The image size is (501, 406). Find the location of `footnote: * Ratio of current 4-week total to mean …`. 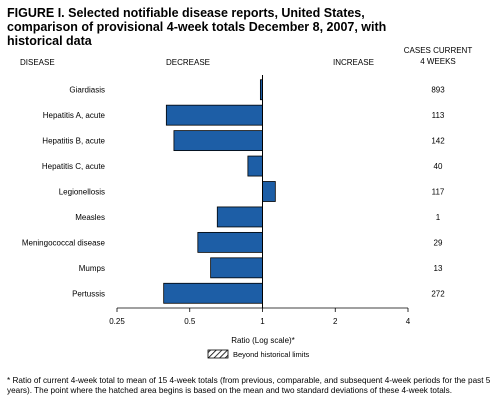

footnote: * Ratio of current 4-week total to mean … is located at coordinates (249, 385).